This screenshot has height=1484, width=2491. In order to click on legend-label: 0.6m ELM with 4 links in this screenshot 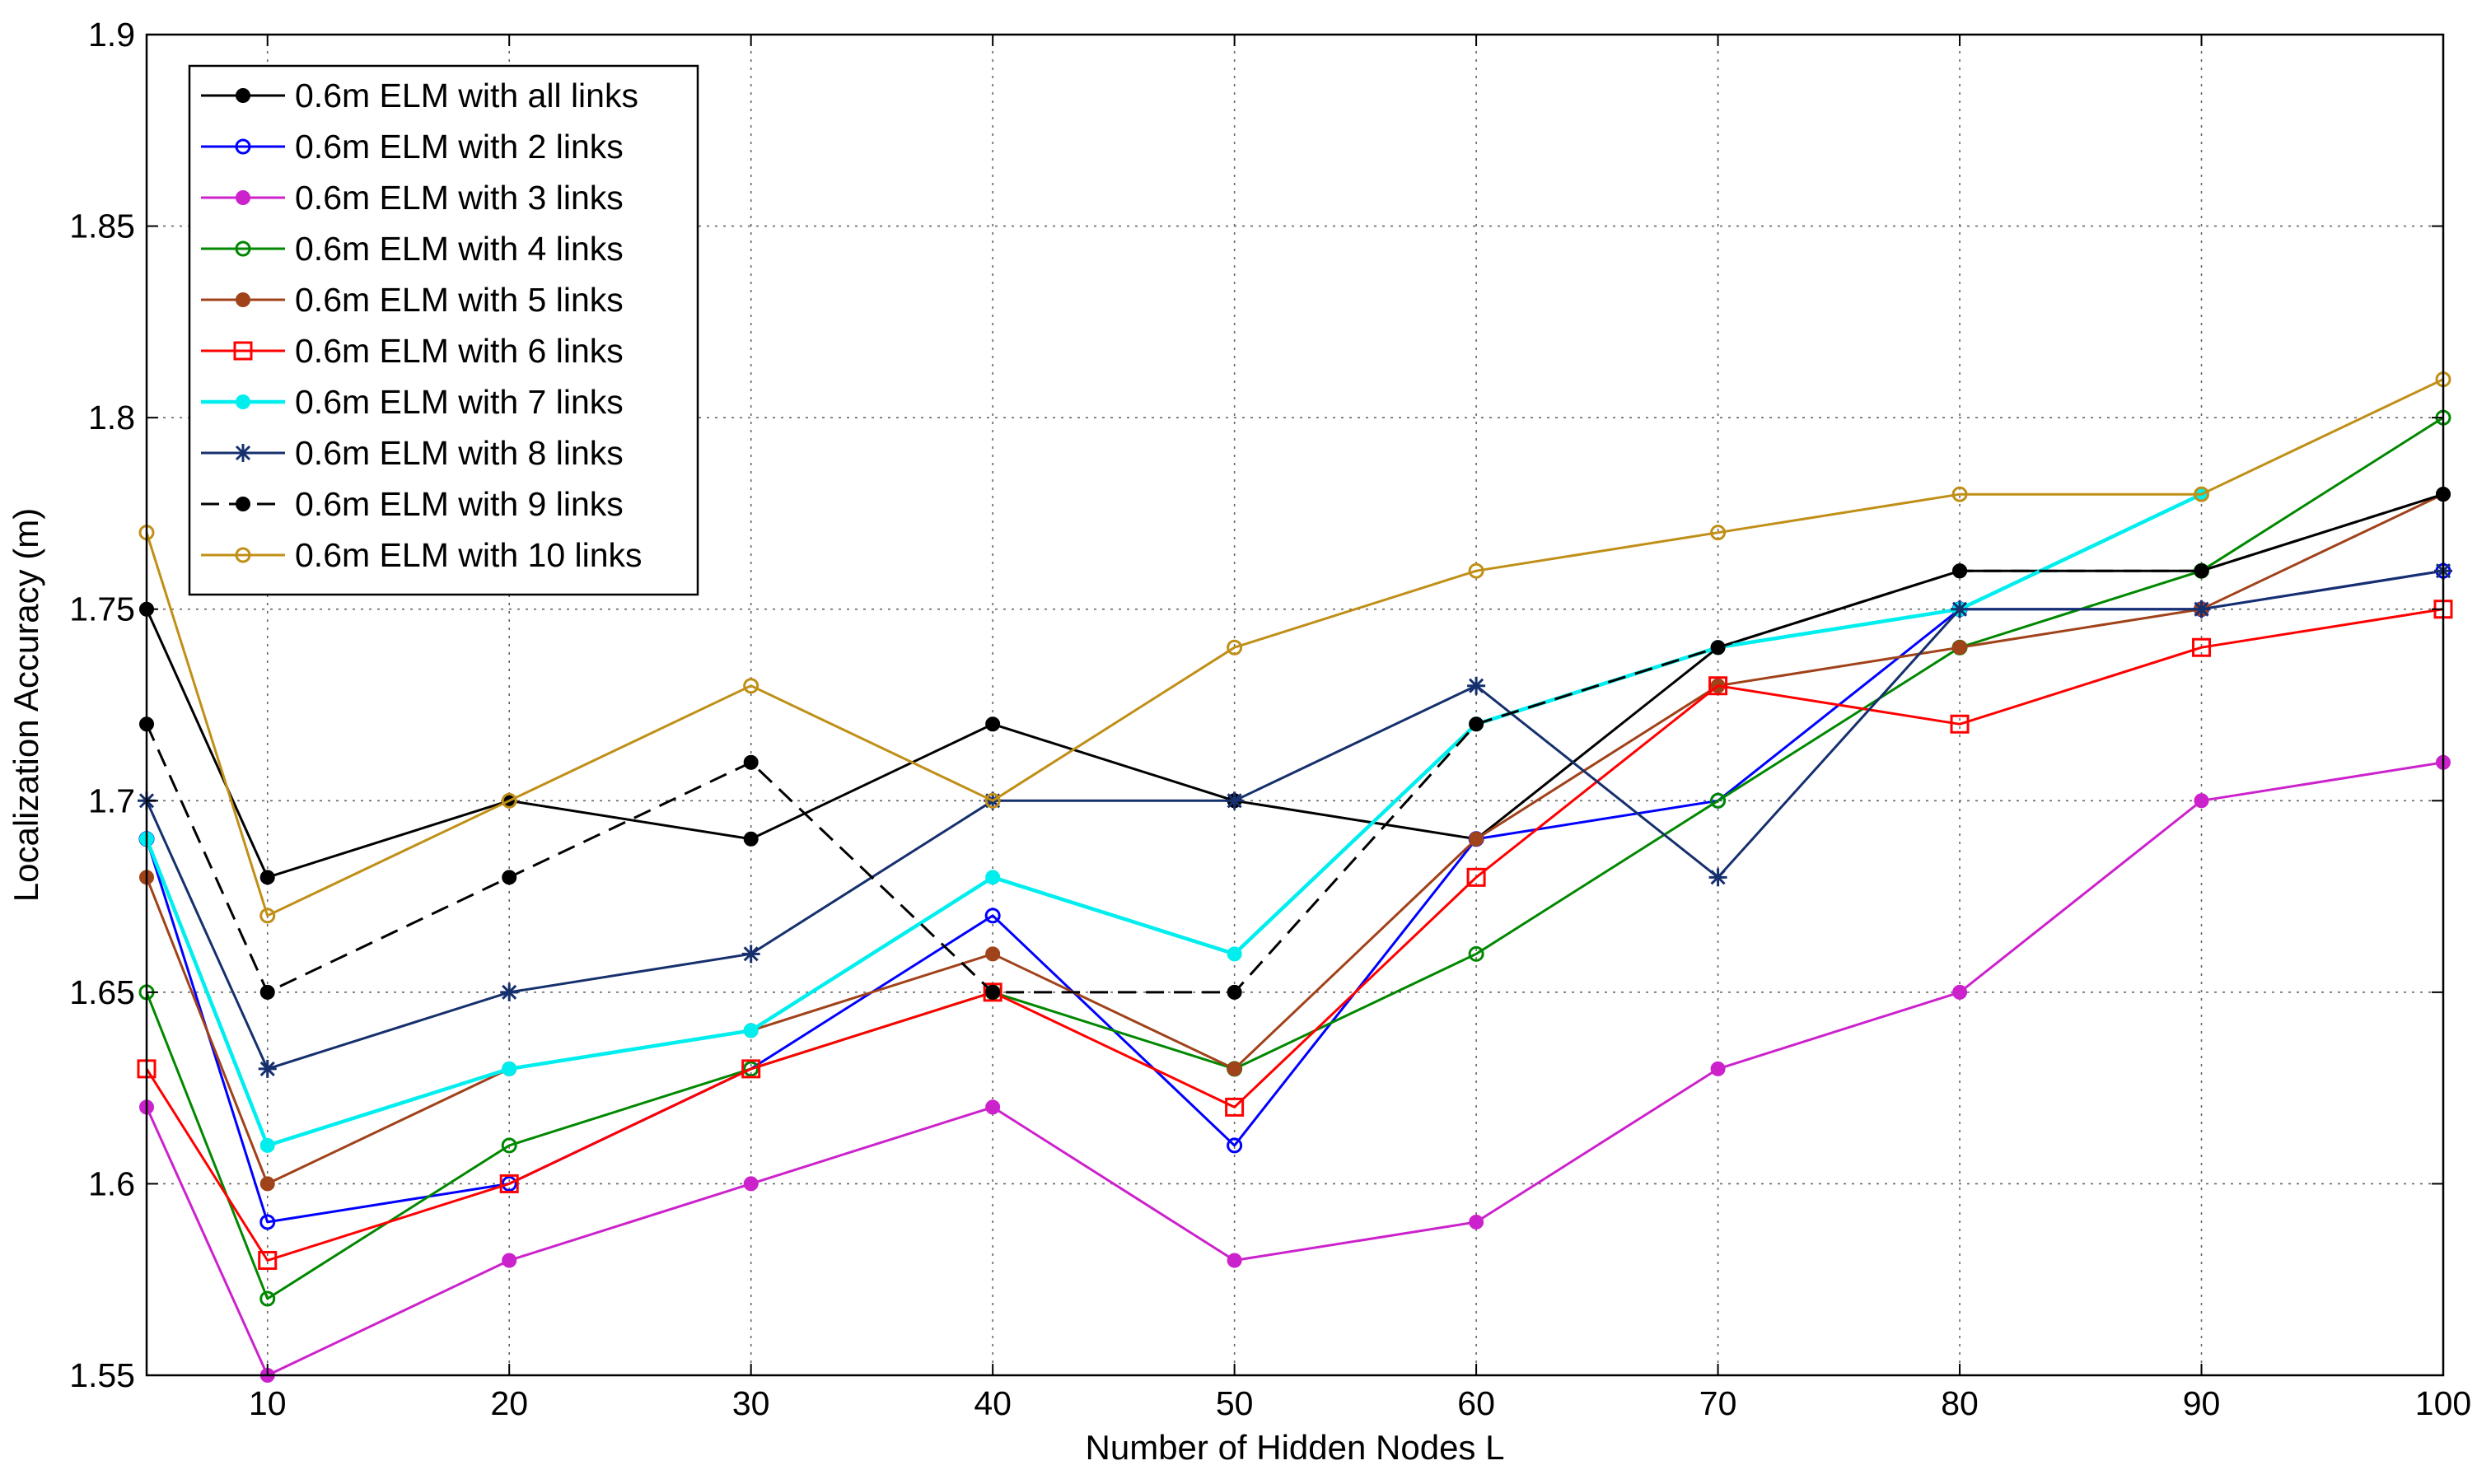, I will do `click(459, 249)`.